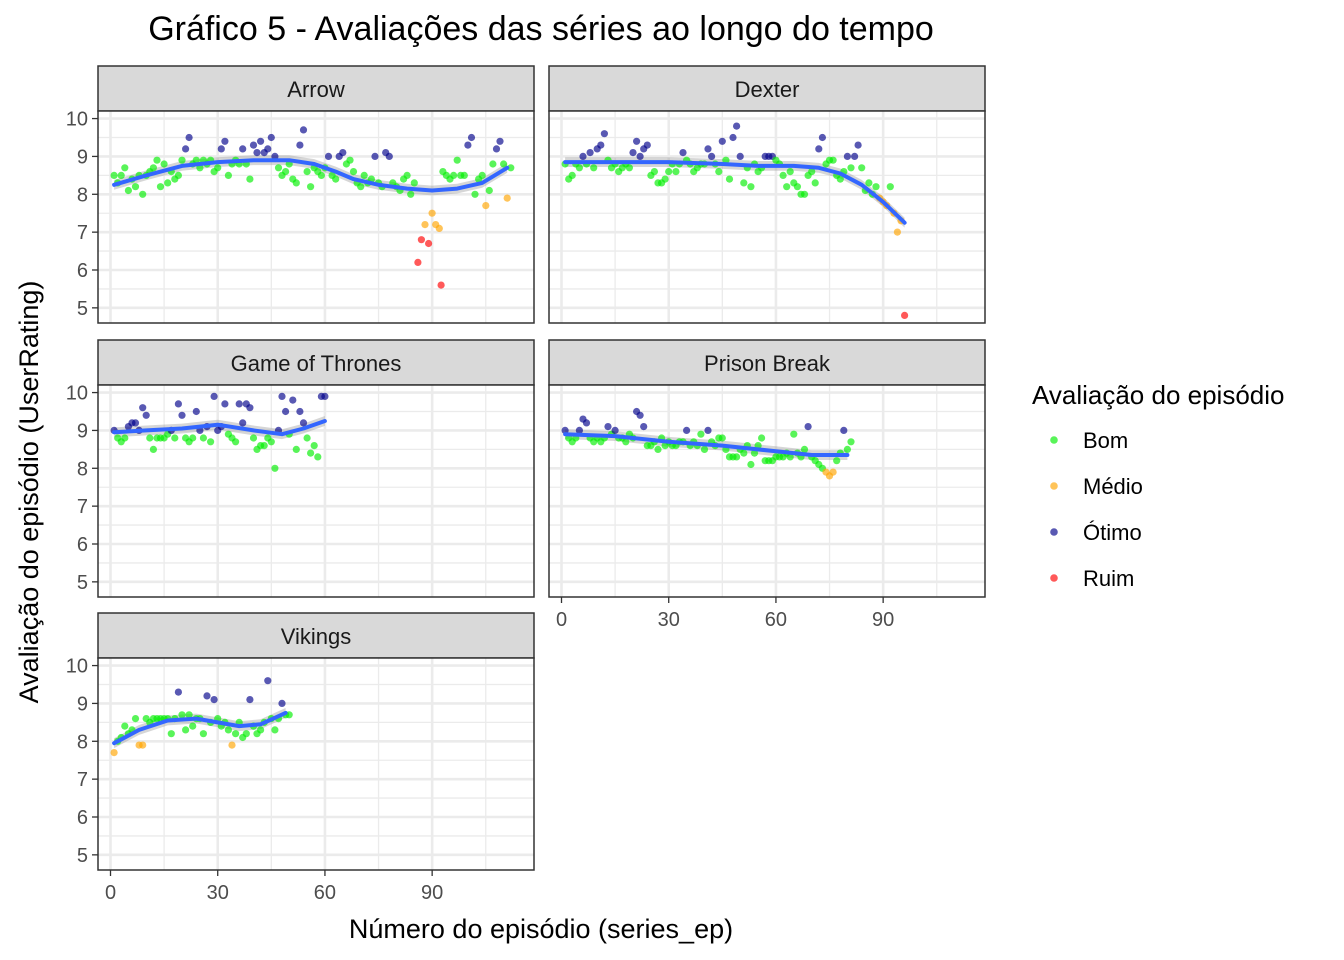 This screenshot has width=1344, height=960. I want to click on facet-strip-label: Prison Break, so click(767, 363).